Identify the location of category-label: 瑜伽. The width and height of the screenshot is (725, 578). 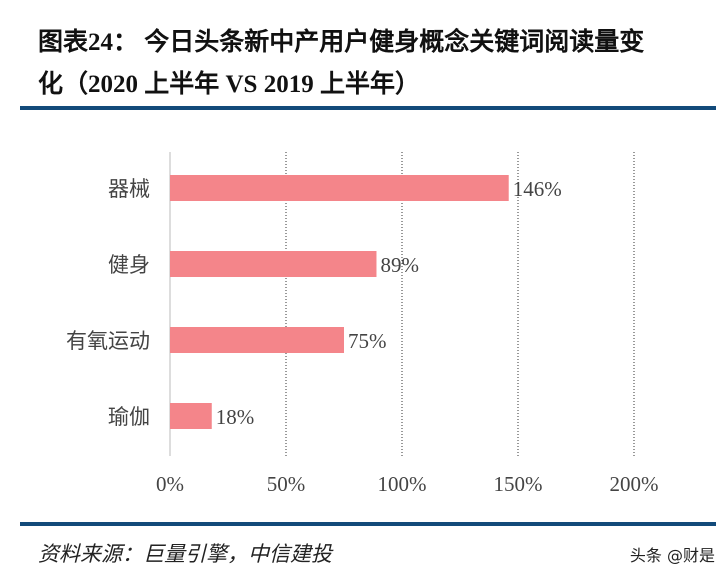
(129, 417).